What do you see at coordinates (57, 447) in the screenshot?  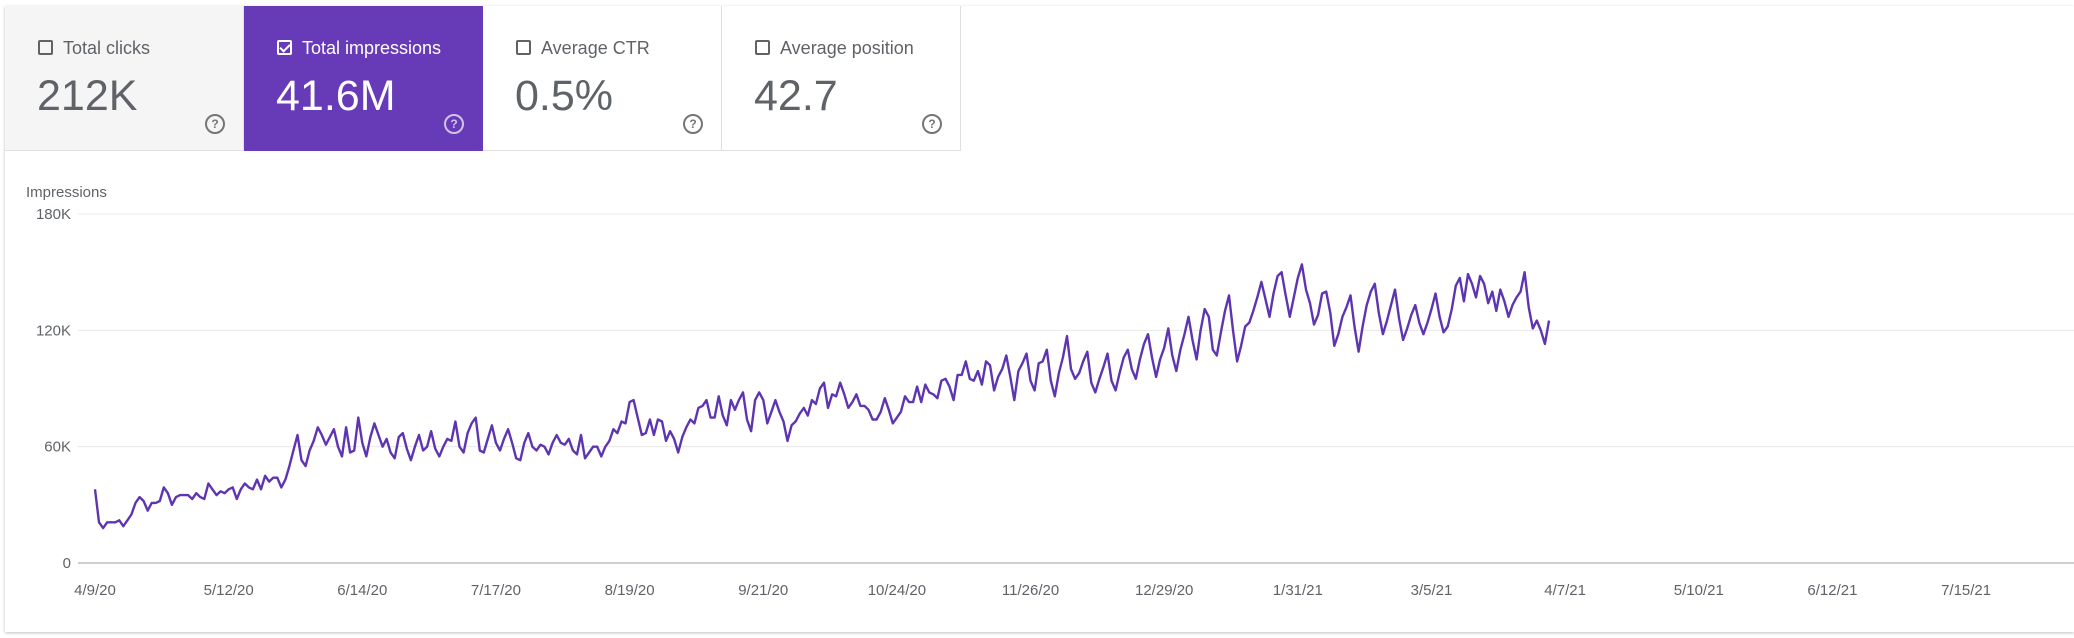 I see `y-tick-label: 60K` at bounding box center [57, 447].